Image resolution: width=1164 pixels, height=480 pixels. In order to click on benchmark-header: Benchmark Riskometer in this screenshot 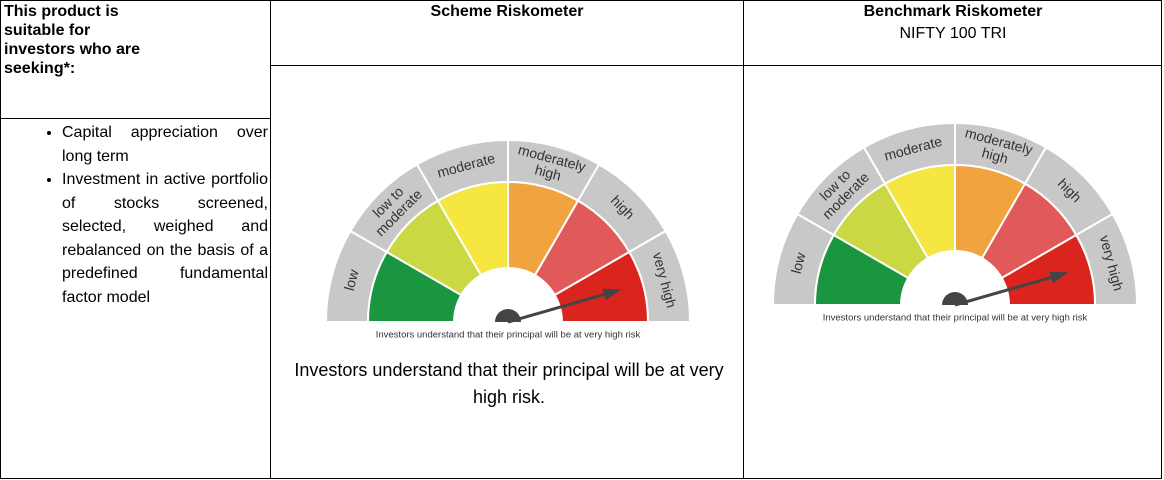, I will do `click(953, 11)`.